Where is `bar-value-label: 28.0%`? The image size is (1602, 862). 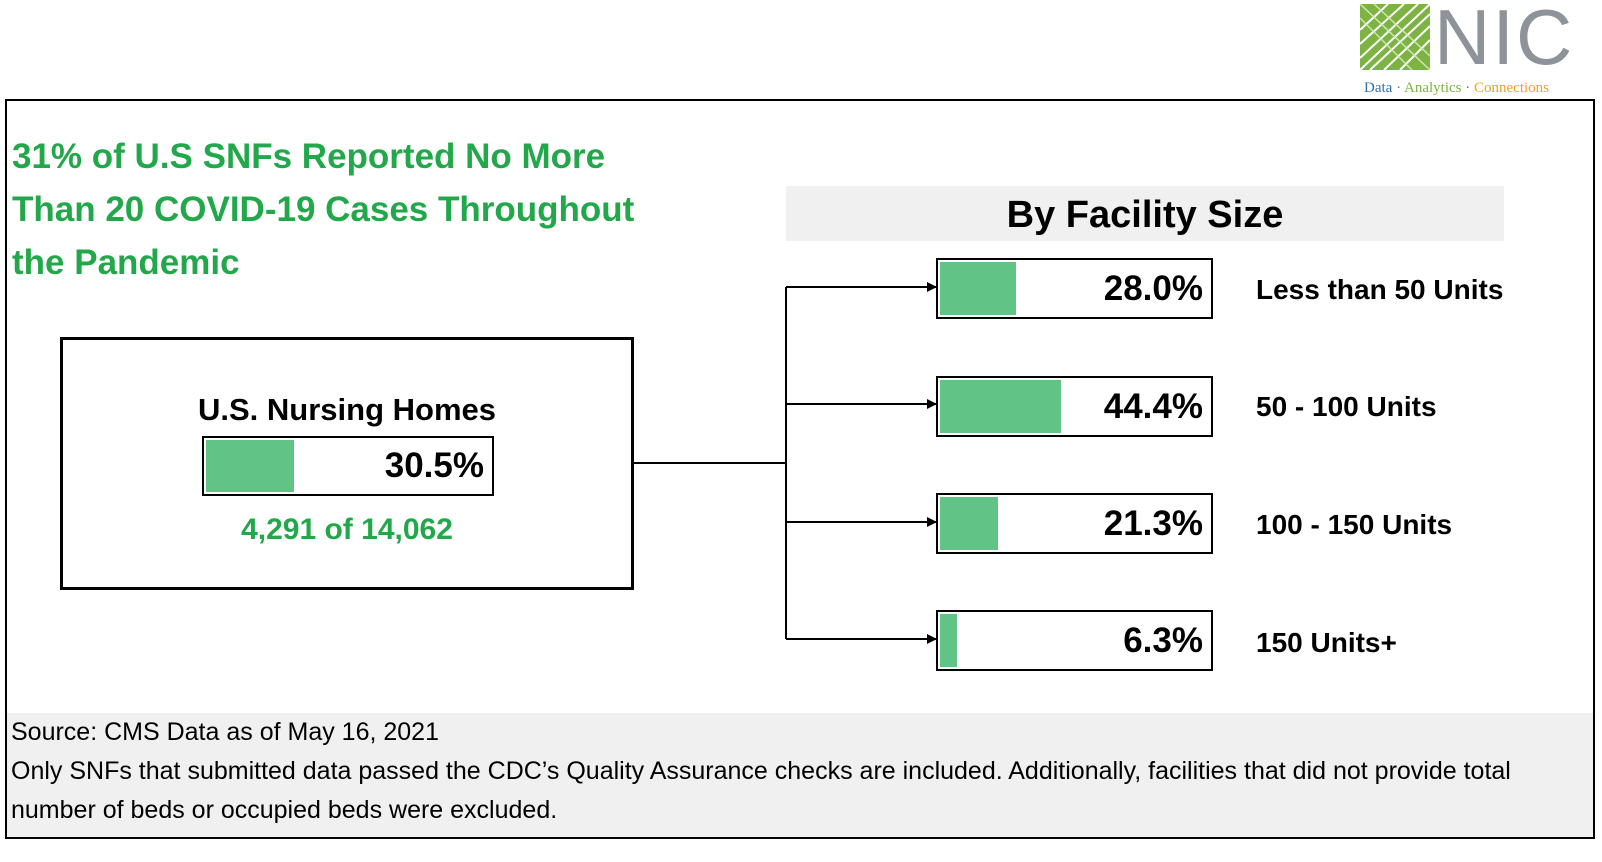
bar-value-label: 28.0% is located at coordinates (1153, 288).